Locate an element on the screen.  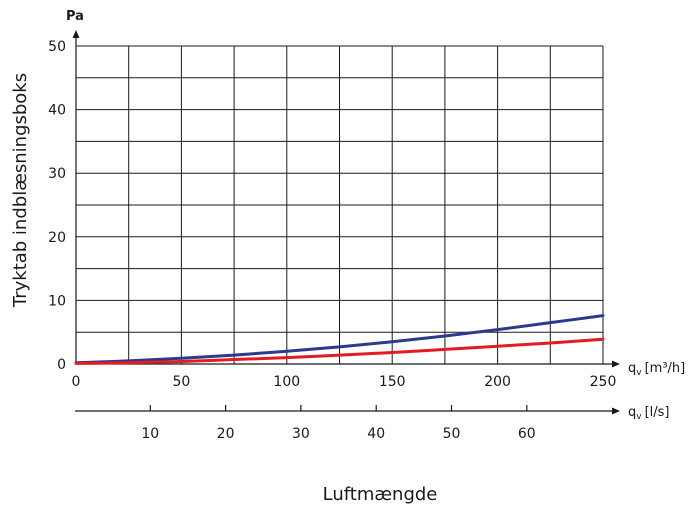
x-unit-label: qv [m³/h] is located at coordinates (656, 369).